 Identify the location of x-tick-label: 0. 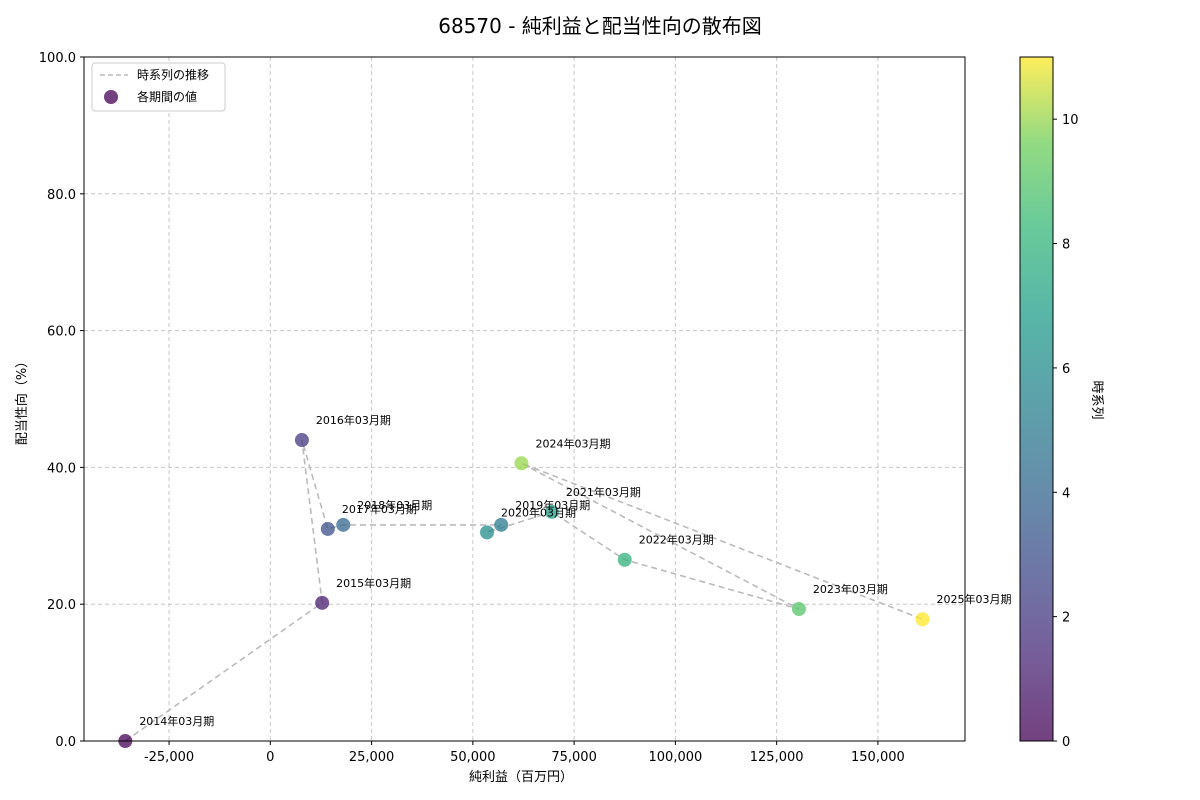
(270, 757).